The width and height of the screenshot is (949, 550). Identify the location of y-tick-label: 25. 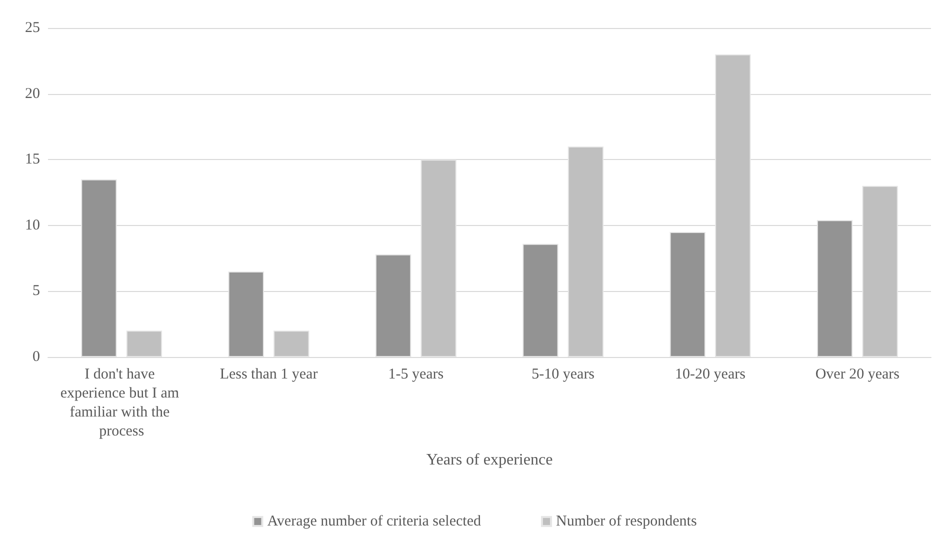
(32, 28).